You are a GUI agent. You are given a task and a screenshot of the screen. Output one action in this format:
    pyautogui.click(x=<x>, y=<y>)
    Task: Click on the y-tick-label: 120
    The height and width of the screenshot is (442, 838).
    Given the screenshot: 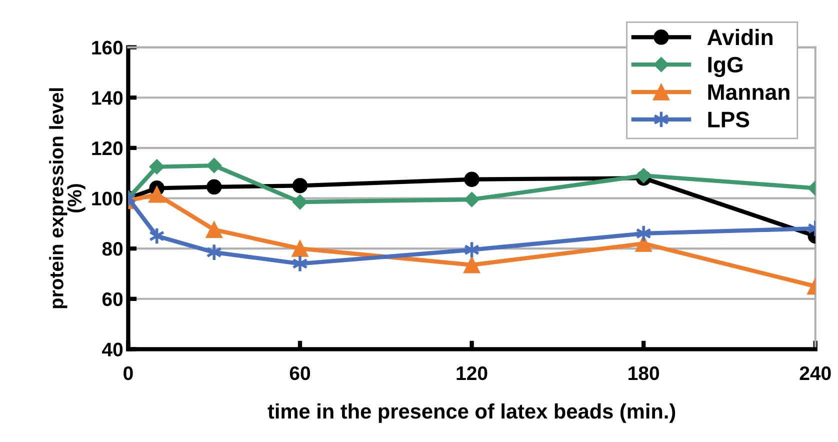 What is the action you would take?
    pyautogui.click(x=107, y=148)
    